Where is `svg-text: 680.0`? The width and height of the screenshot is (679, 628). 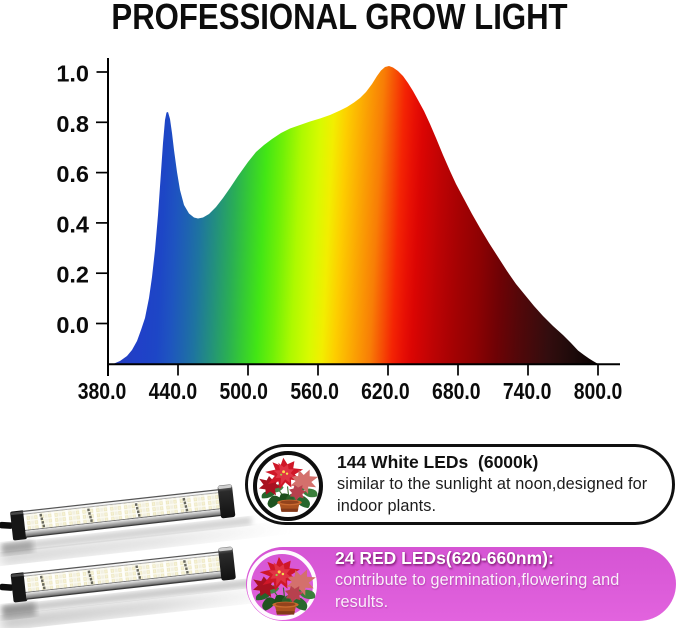
svg-text: 680.0 is located at coordinates (456, 391).